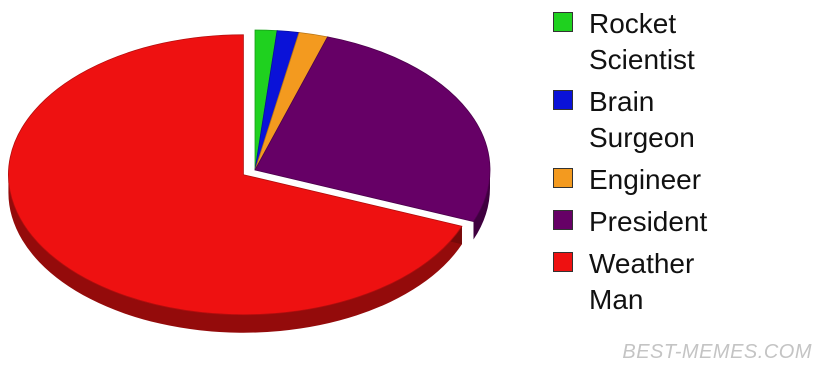  What do you see at coordinates (563, 178) in the screenshot?
I see `legend-swatch-engineer` at bounding box center [563, 178].